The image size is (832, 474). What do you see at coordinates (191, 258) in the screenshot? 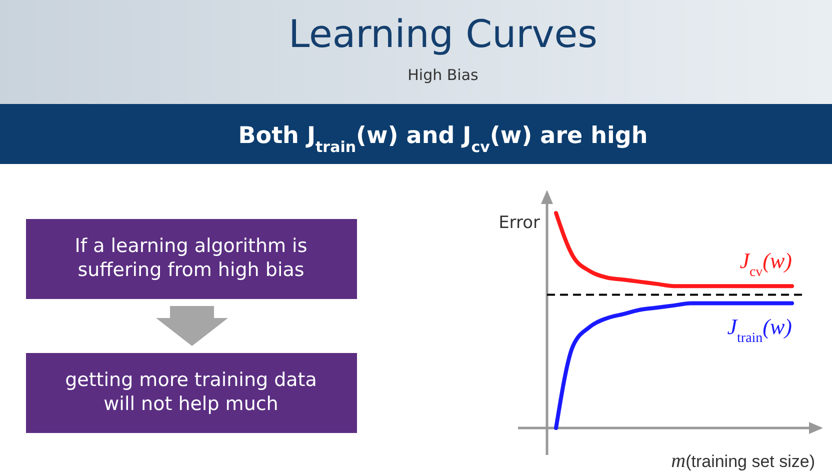
I see `text: If a learning algorithm is suffering from high bias` at bounding box center [191, 258].